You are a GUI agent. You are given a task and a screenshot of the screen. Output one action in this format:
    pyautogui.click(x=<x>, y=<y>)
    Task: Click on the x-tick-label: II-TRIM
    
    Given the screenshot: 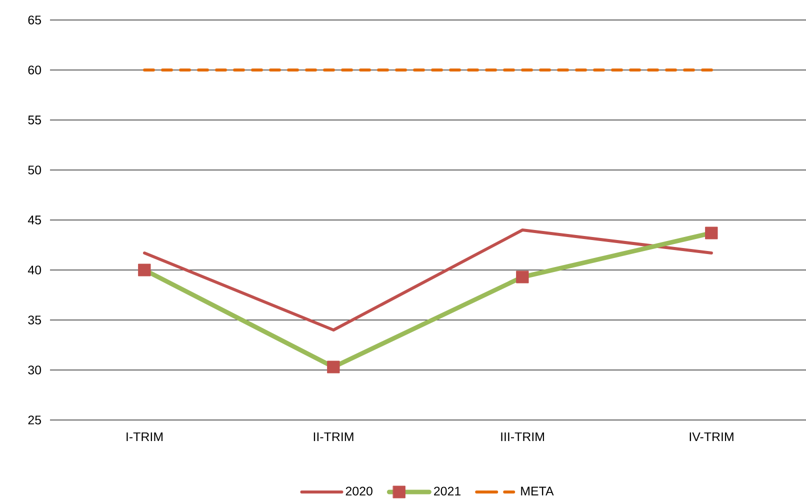 What is the action you would take?
    pyautogui.click(x=334, y=437)
    